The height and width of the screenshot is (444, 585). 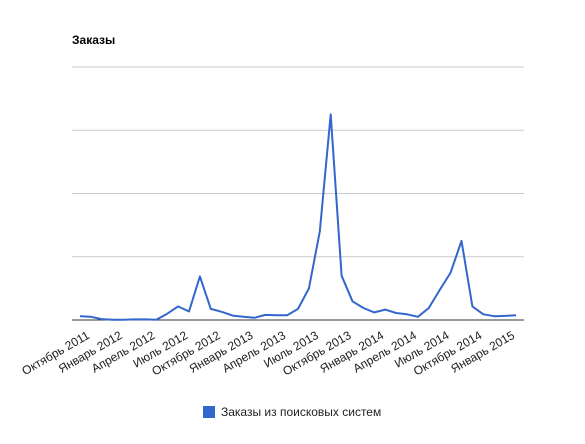 I want to click on legend: Заказы из поисковых систем, so click(x=292, y=412).